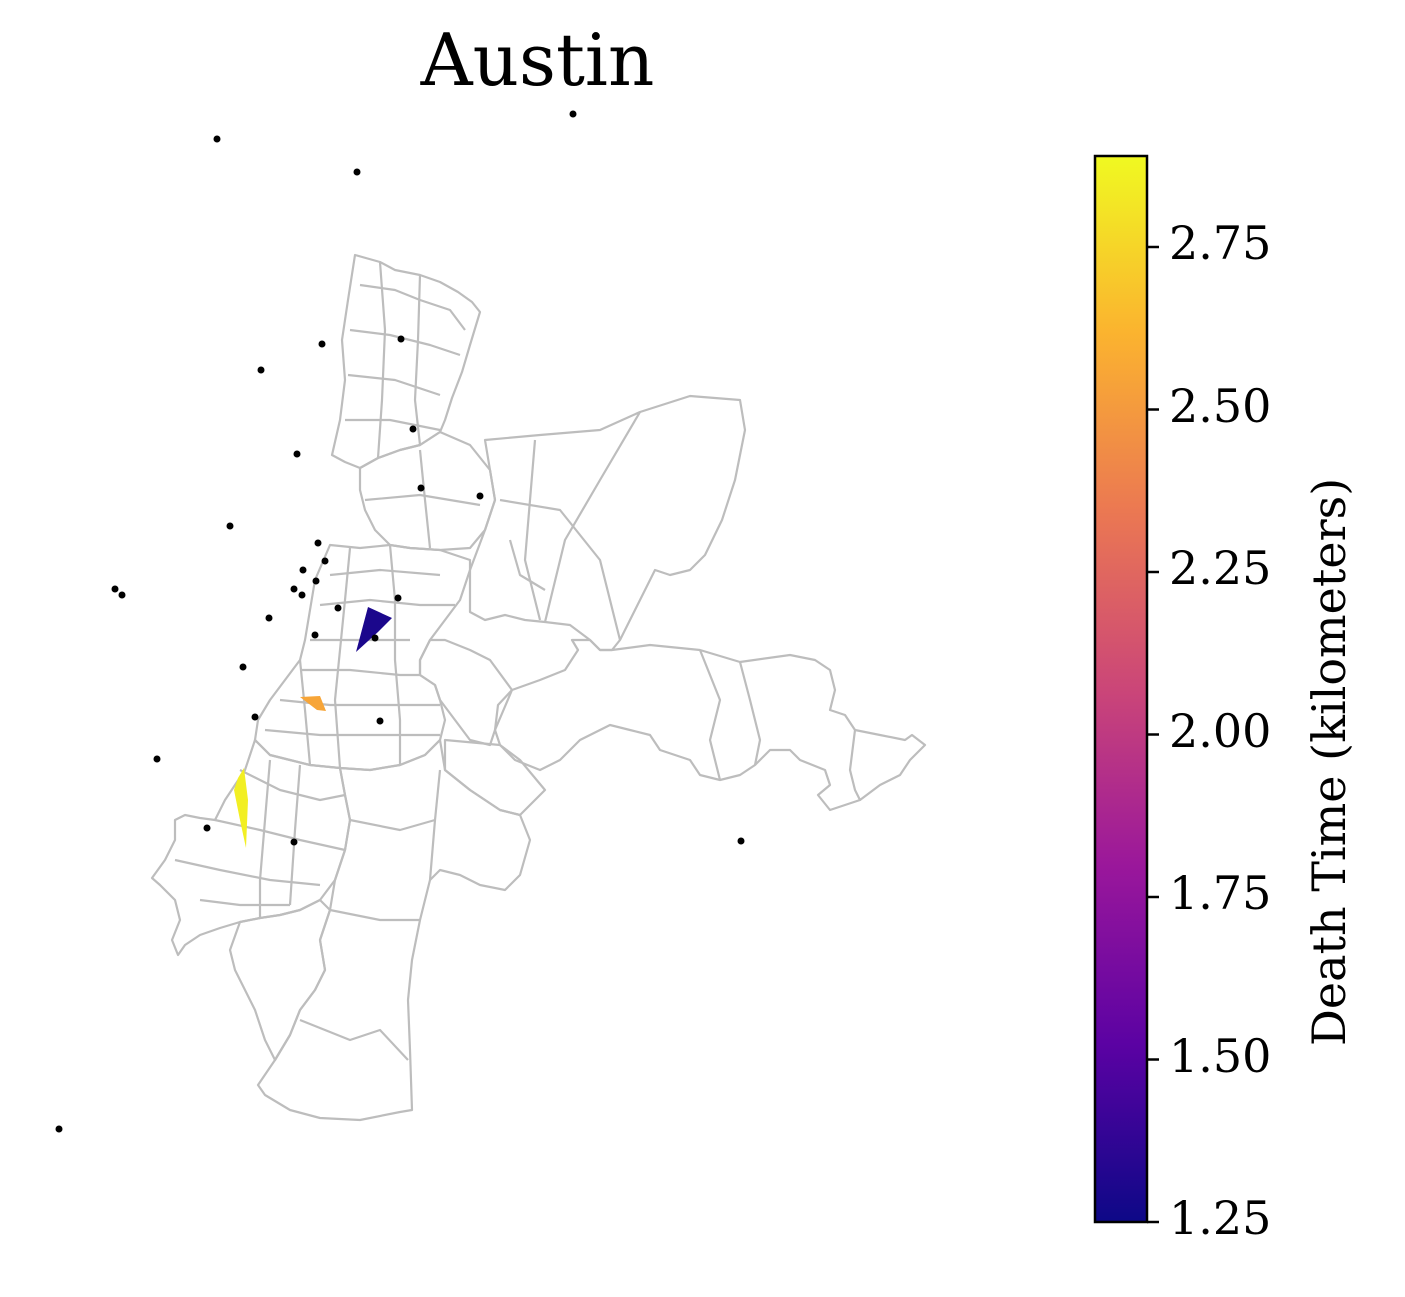 The width and height of the screenshot is (1405, 1297). What do you see at coordinates (1220, 730) in the screenshot?
I see `colorbar-tick-label: 2.00` at bounding box center [1220, 730].